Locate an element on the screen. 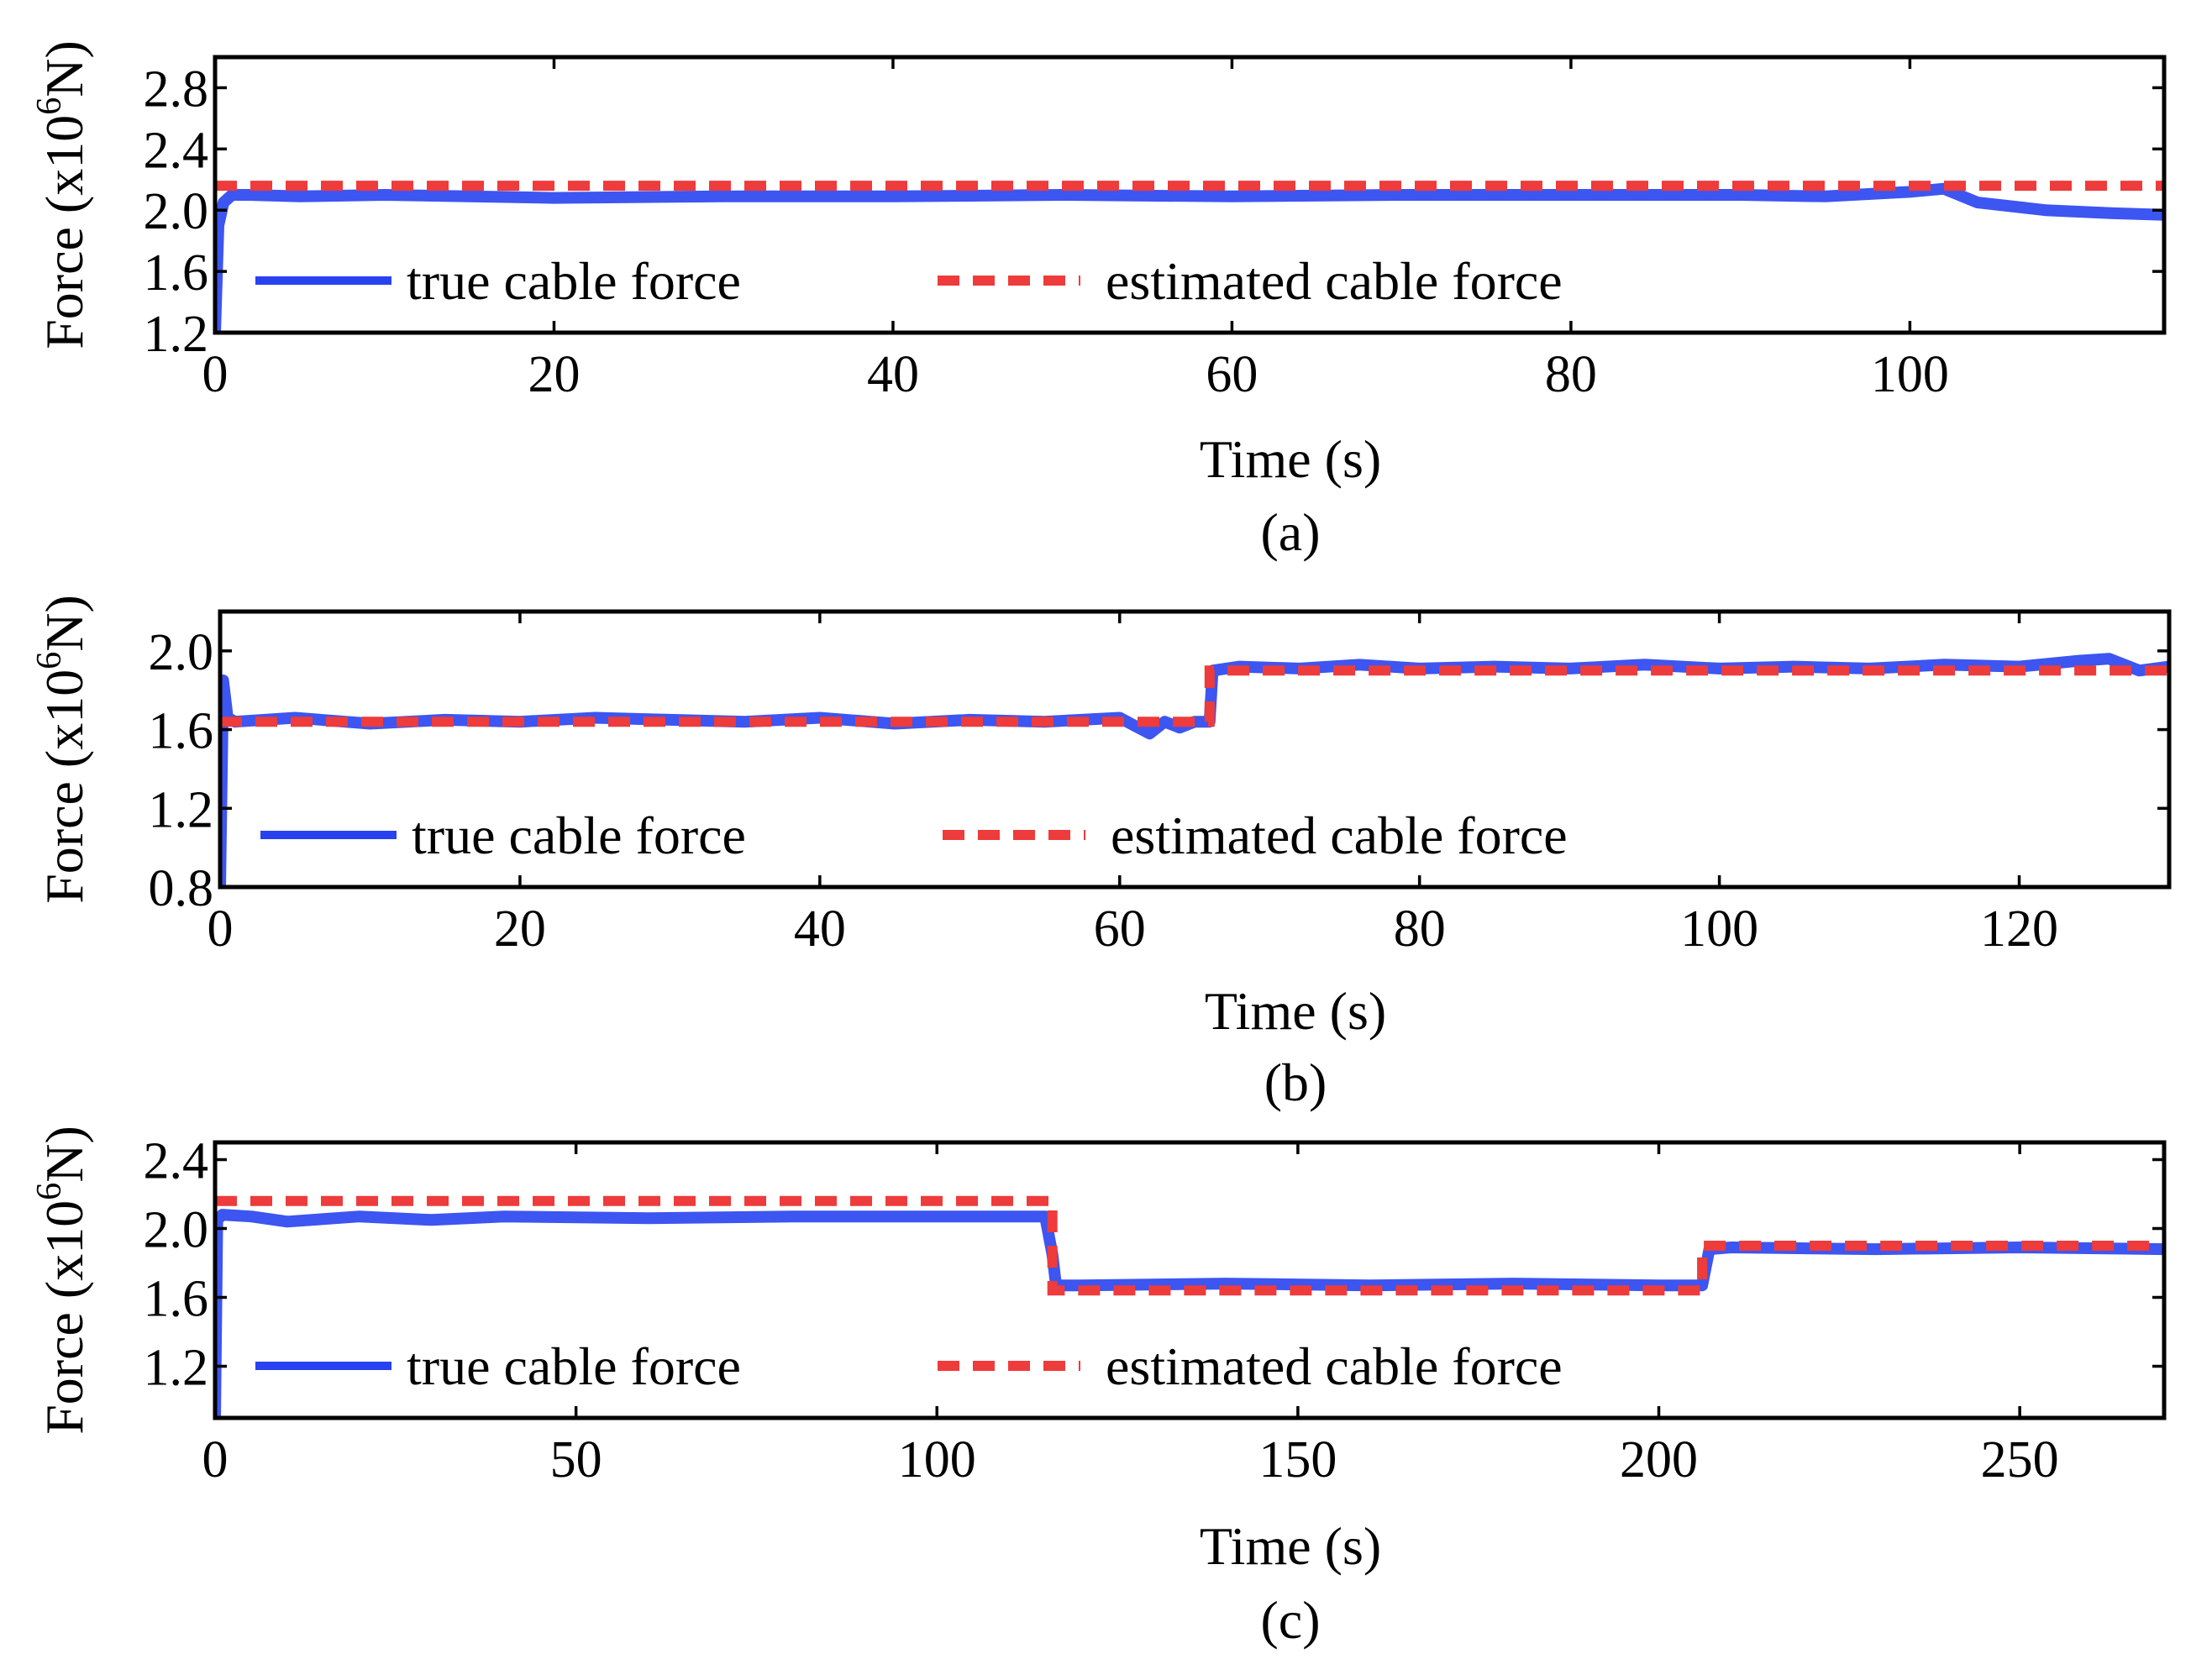 The height and width of the screenshot is (1680, 2191). panel-caption: (b) is located at coordinates (1295, 1082).